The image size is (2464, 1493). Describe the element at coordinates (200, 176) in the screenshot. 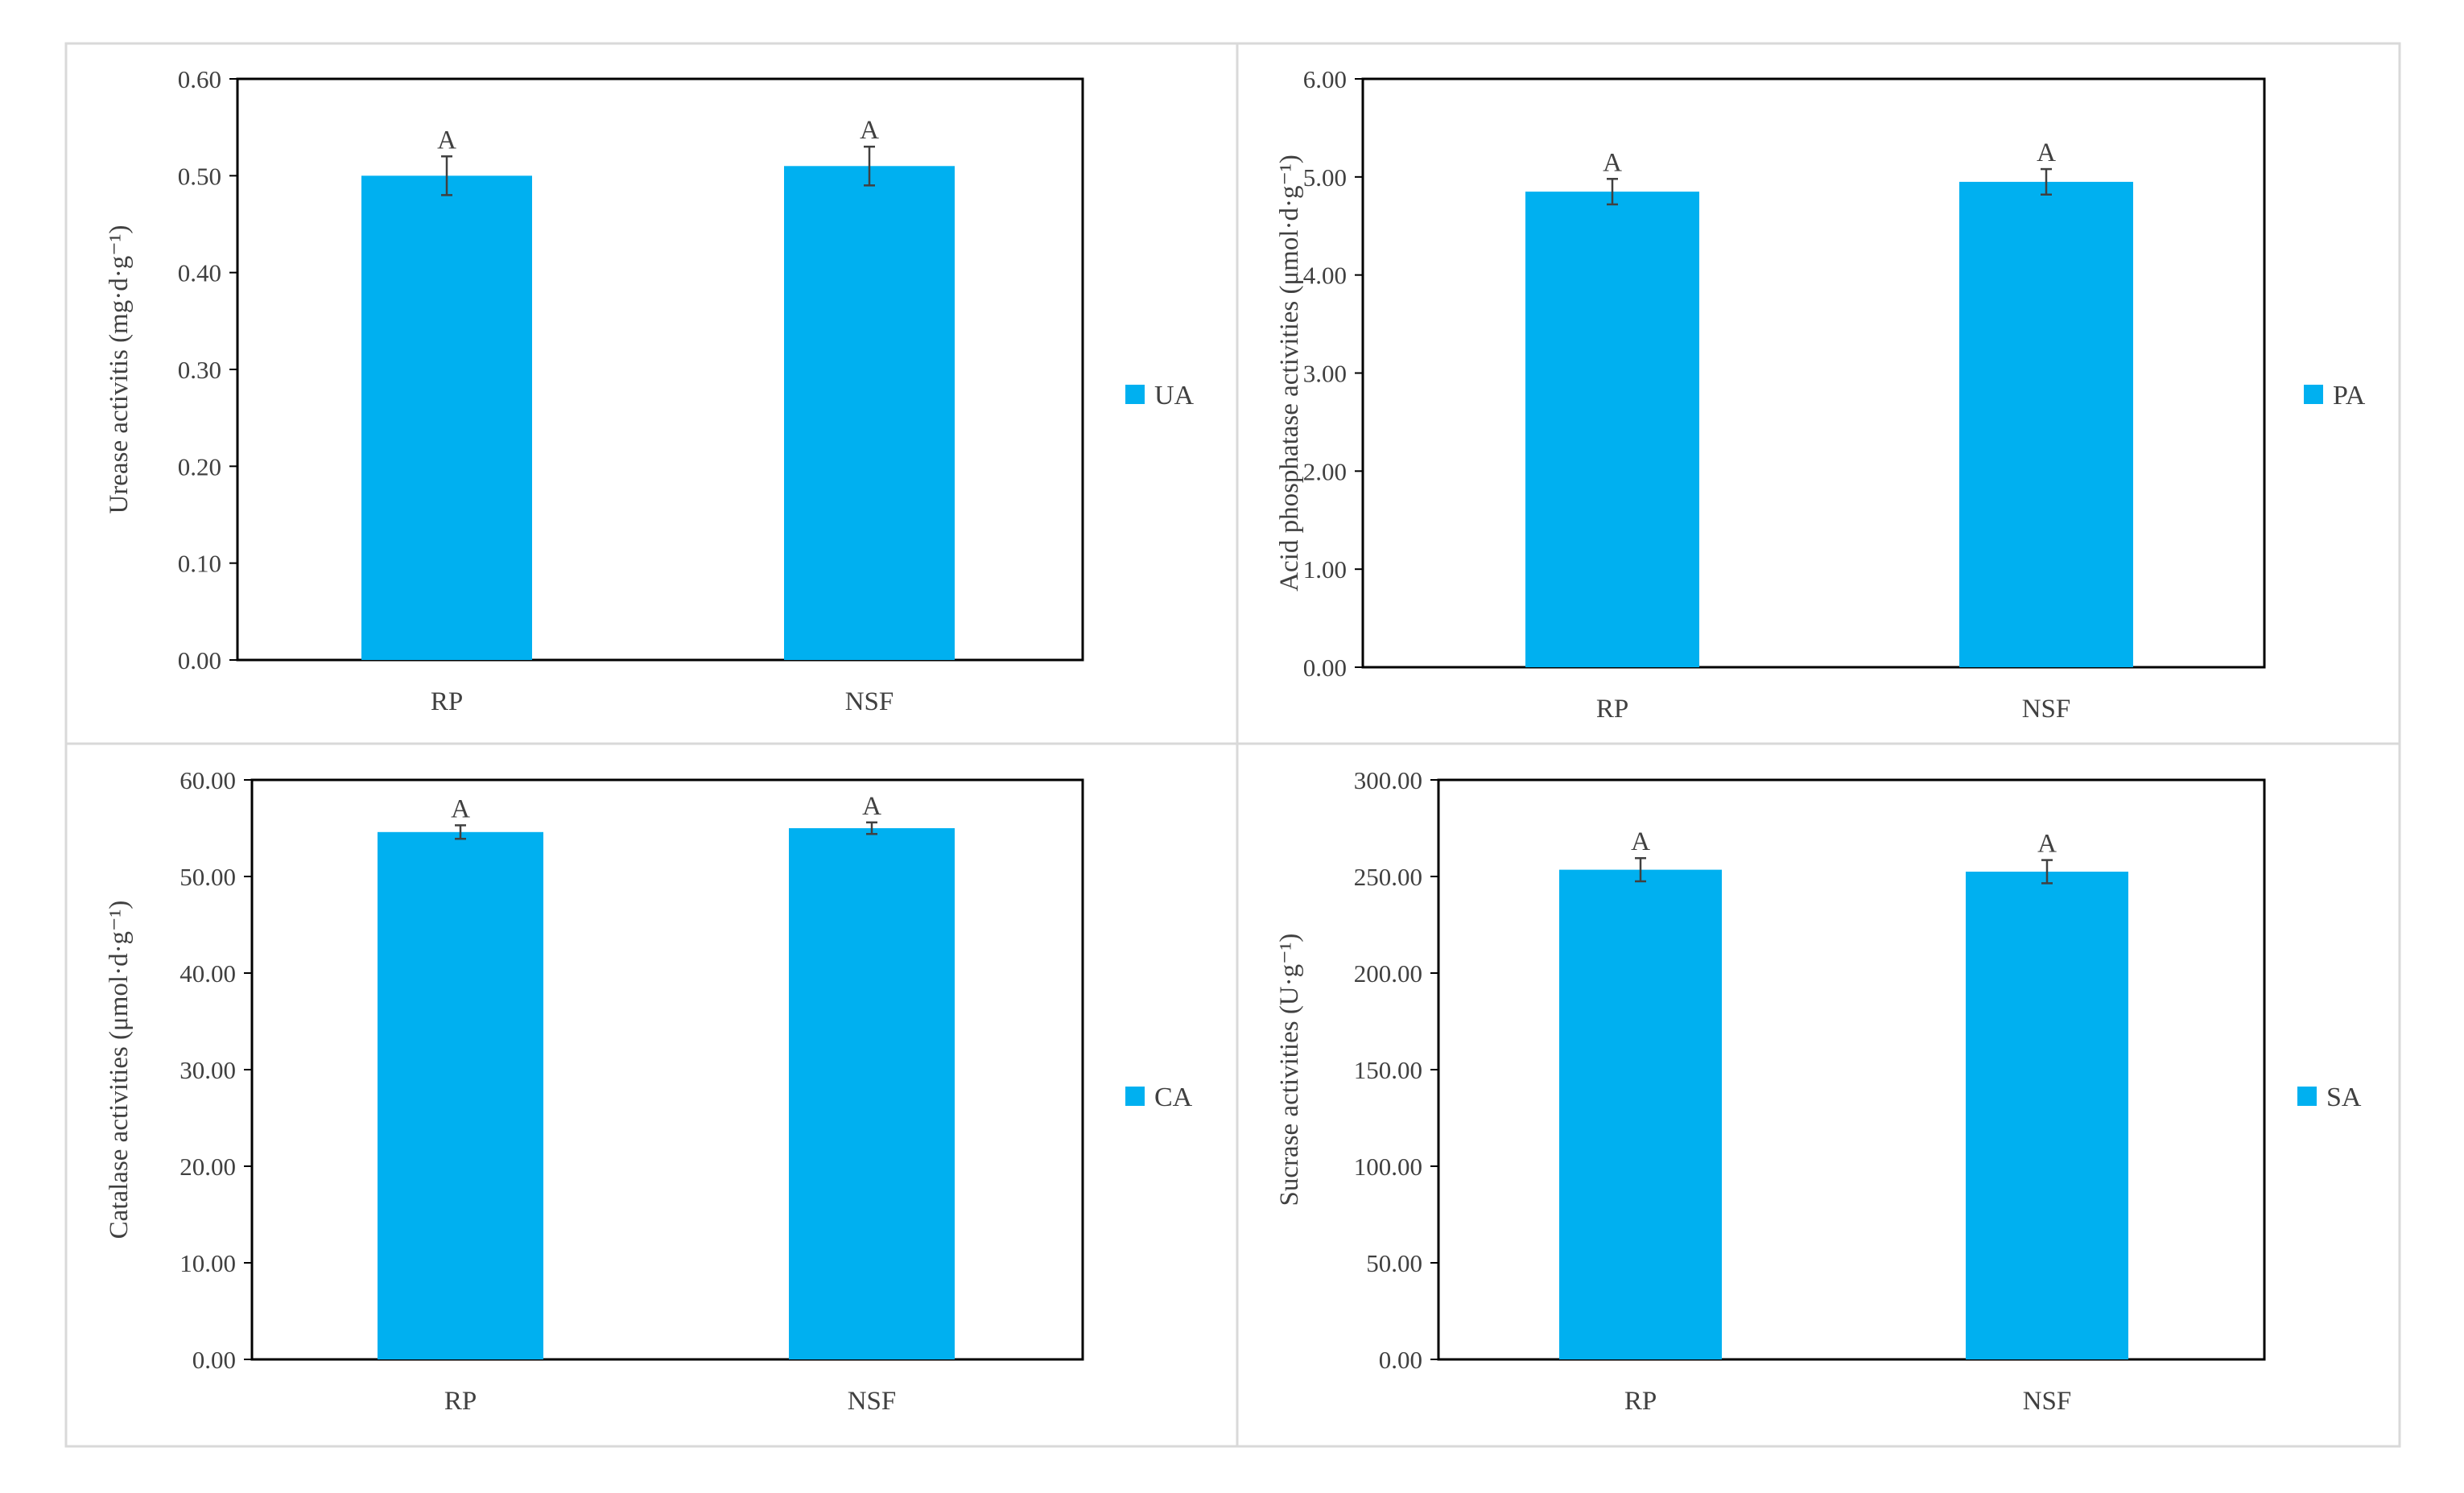

I see `y-tick-label: 0.50` at that location.